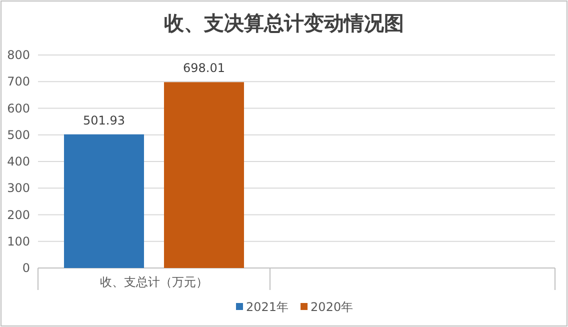 This screenshot has height=327, width=568. Describe the element at coordinates (18, 81) in the screenshot. I see `y-tick-label: 700` at that location.